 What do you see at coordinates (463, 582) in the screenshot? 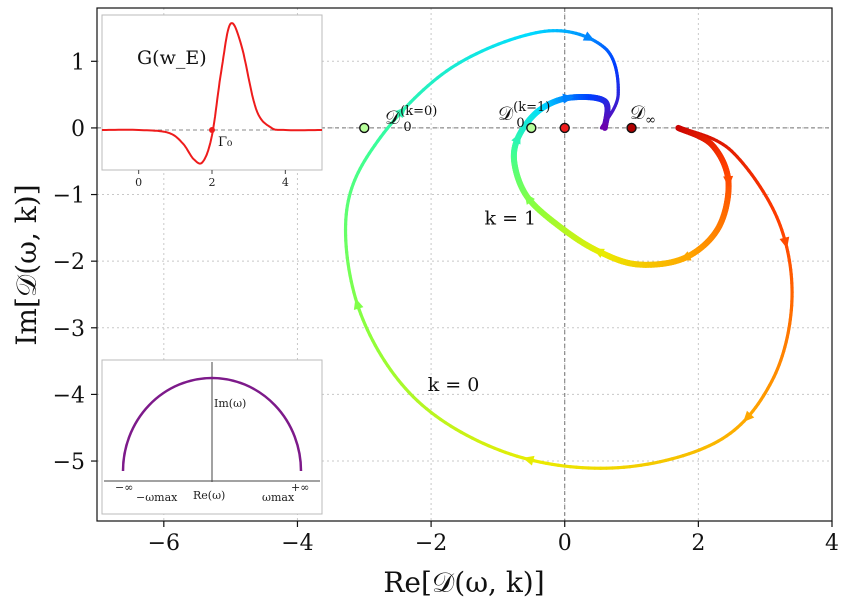
I see `x-axis-label: Re[𝒟(ω, k)]` at bounding box center [463, 582].